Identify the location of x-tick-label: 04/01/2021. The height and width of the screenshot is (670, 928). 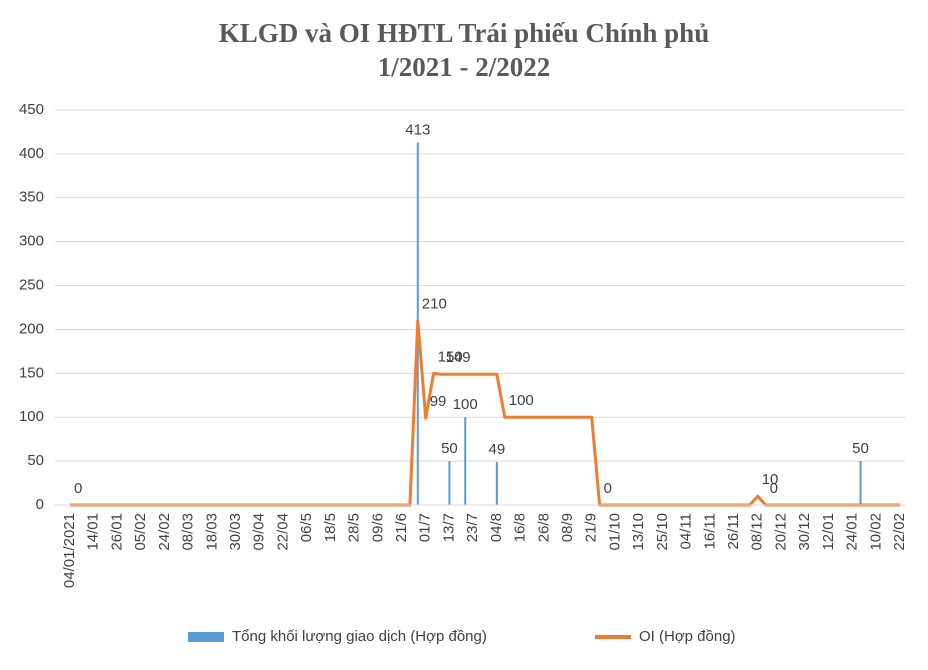
(69, 550).